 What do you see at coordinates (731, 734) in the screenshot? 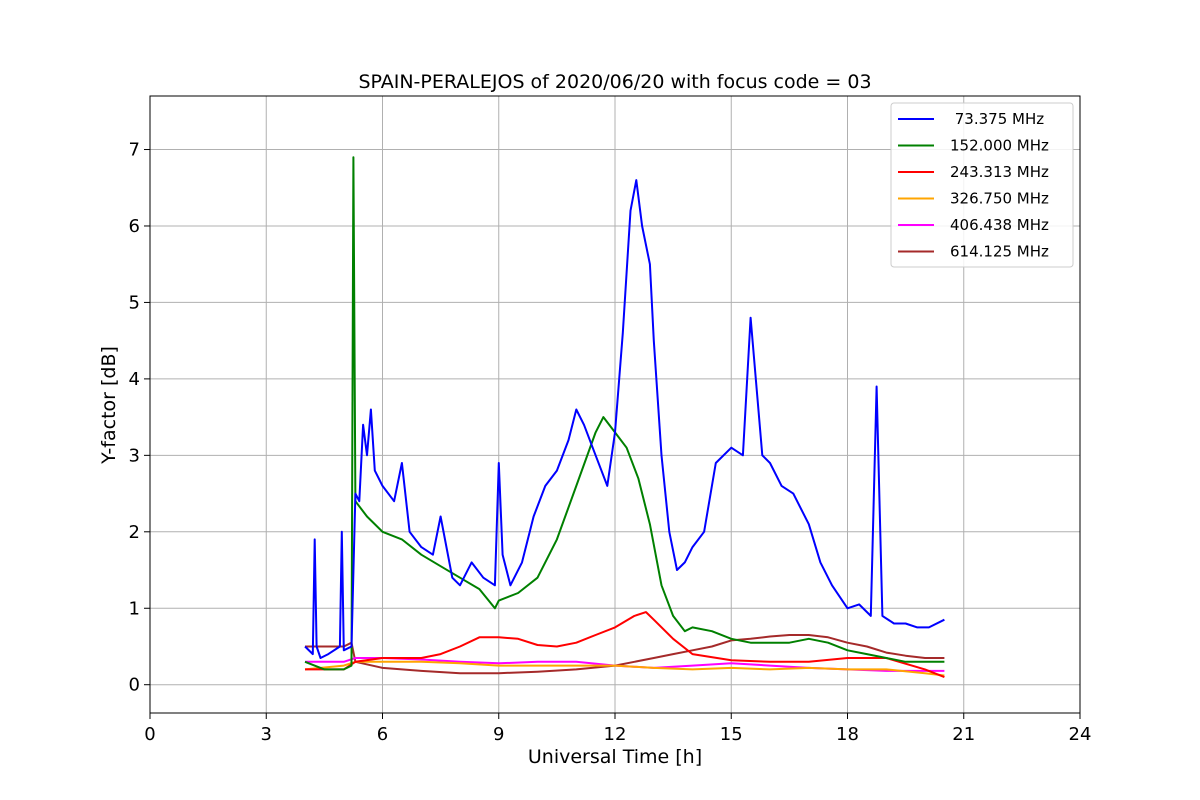
I see `x-tick-label: 15` at bounding box center [731, 734].